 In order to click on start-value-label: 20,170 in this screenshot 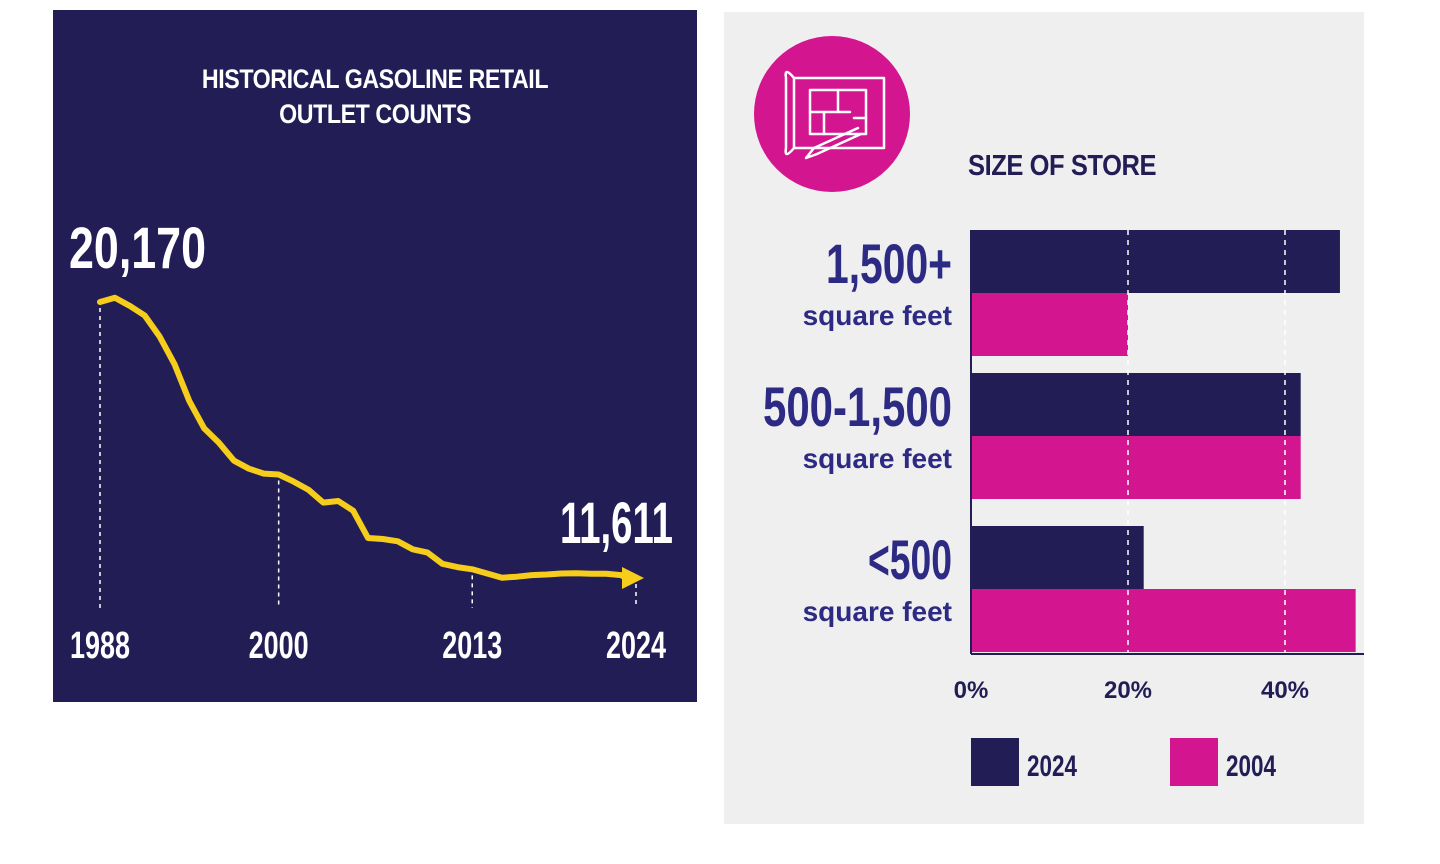, I will do `click(137, 248)`.